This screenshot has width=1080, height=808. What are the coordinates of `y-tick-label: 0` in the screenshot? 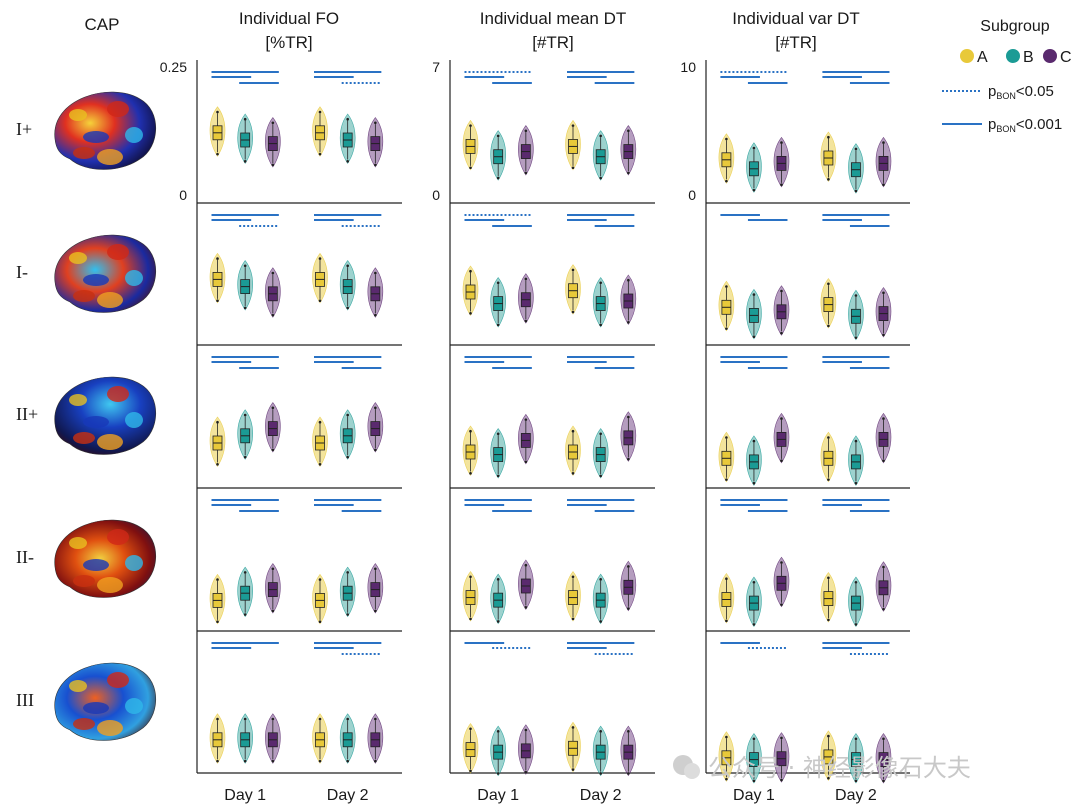 It's located at (692, 195).